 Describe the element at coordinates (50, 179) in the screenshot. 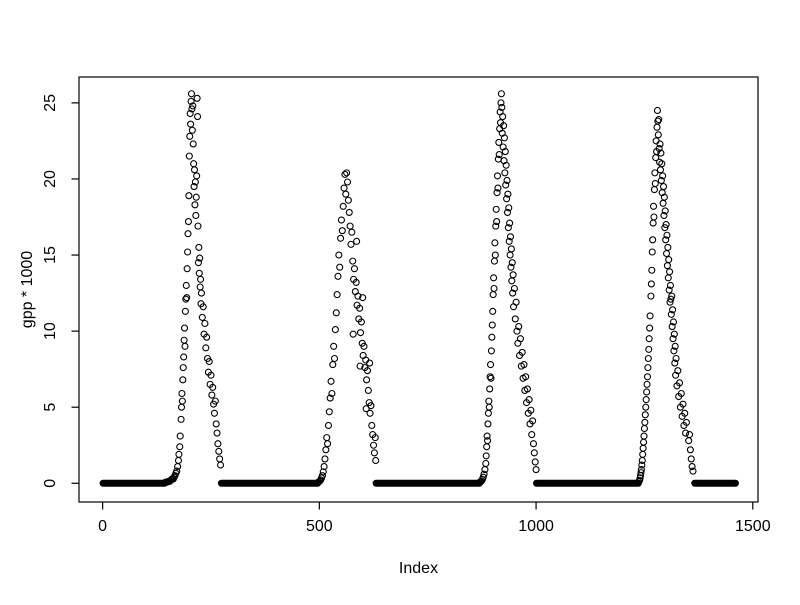

I see `y-tick-label: 20` at that location.